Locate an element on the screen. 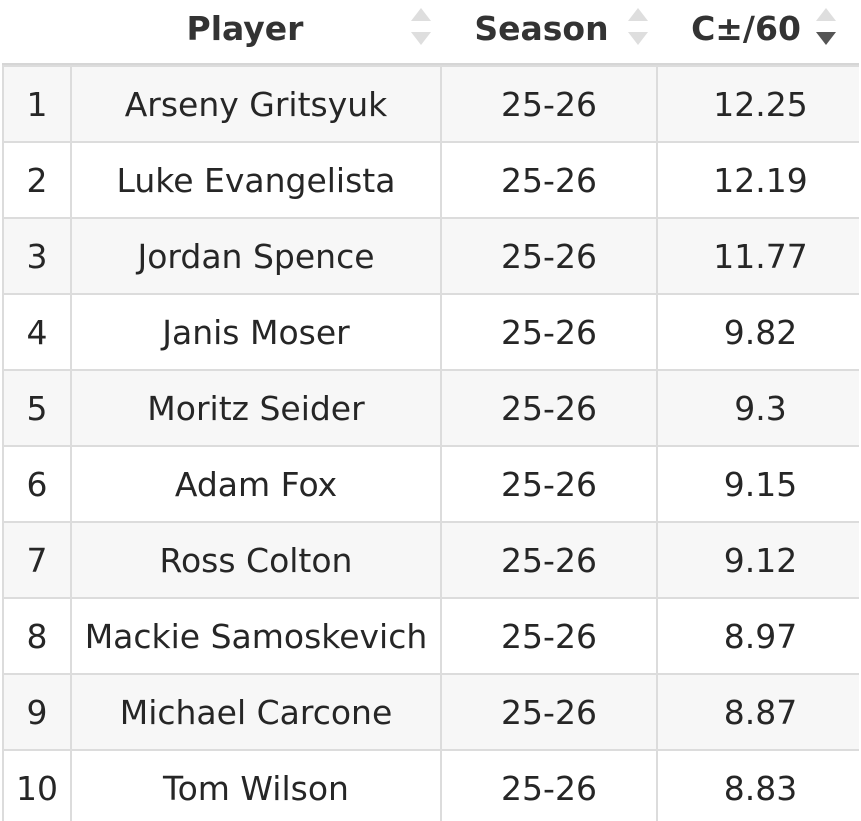 The height and width of the screenshot is (821, 861). player-cell: Tom Wilson is located at coordinates (256, 785).